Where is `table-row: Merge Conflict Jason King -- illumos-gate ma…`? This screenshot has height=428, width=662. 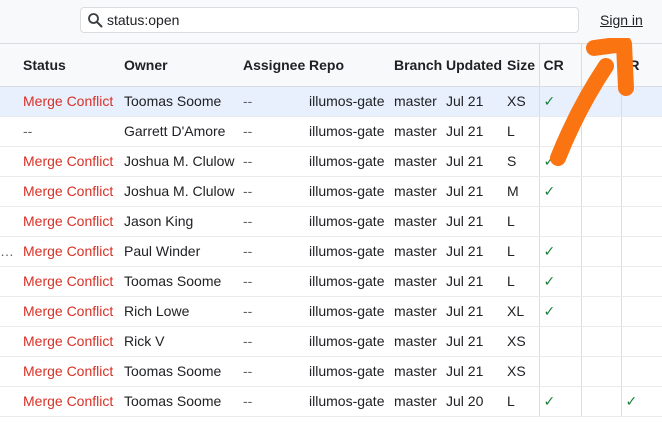 table-row: Merge Conflict Jason King -- illumos-gate ma… is located at coordinates (331, 221).